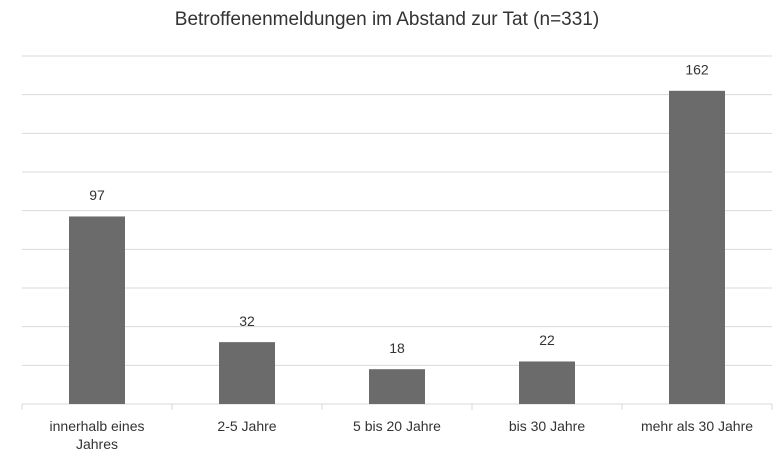  I want to click on data-label: 22, so click(547, 340).